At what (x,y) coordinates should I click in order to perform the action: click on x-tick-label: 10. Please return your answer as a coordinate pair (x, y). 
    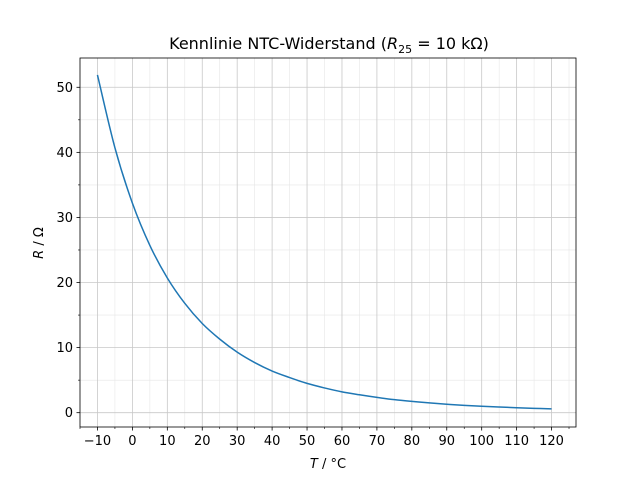
    Looking at the image, I should click on (167, 441).